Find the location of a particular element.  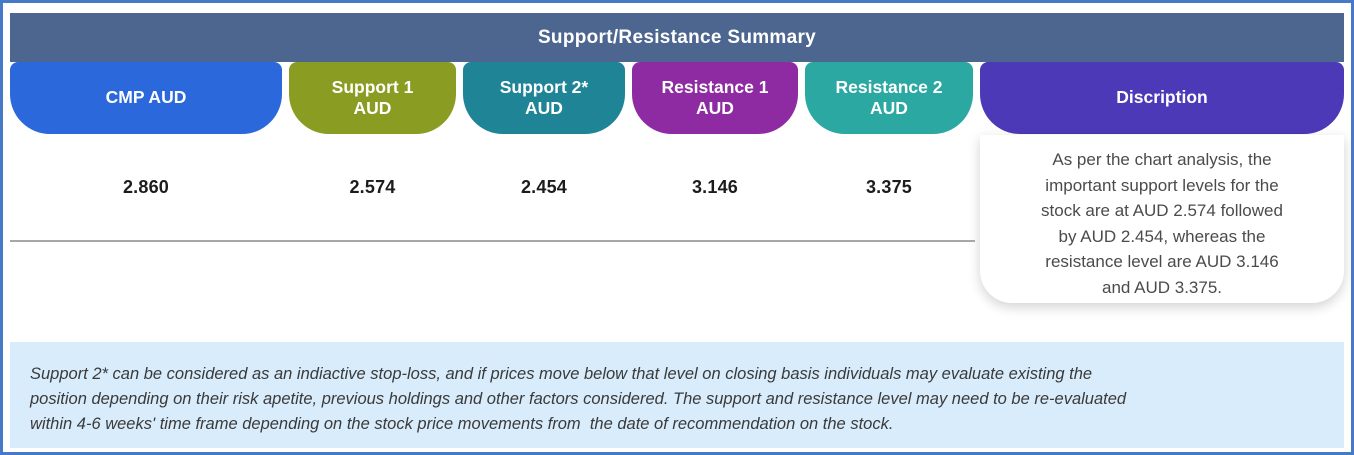

column-header-description: Discription is located at coordinates (1162, 98).